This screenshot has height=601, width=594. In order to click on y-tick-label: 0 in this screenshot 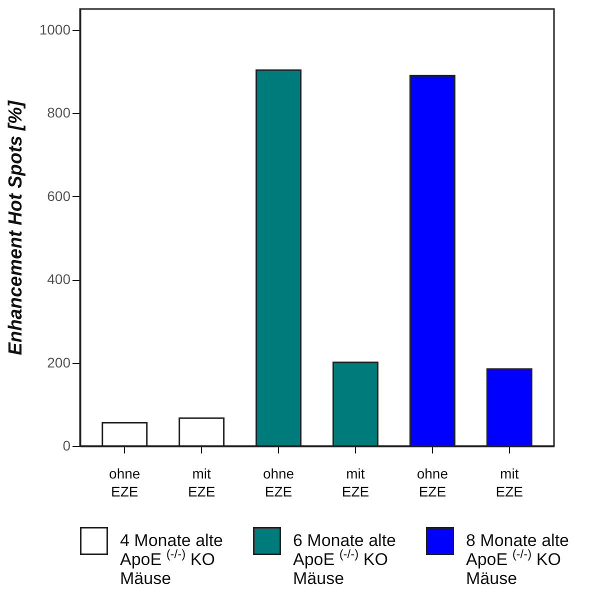, I will do `click(66, 446)`.